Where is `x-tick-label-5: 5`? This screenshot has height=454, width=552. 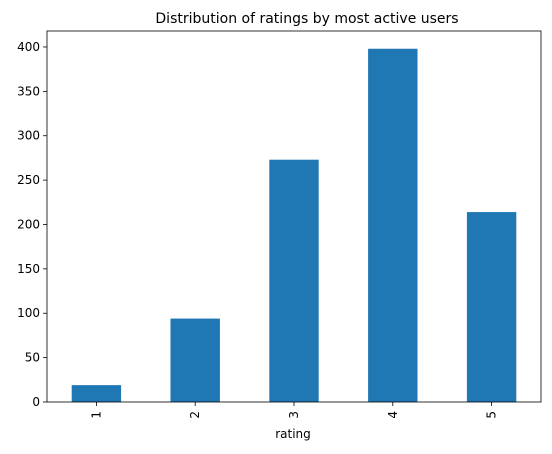
x-tick-label-5: 5 is located at coordinates (492, 415).